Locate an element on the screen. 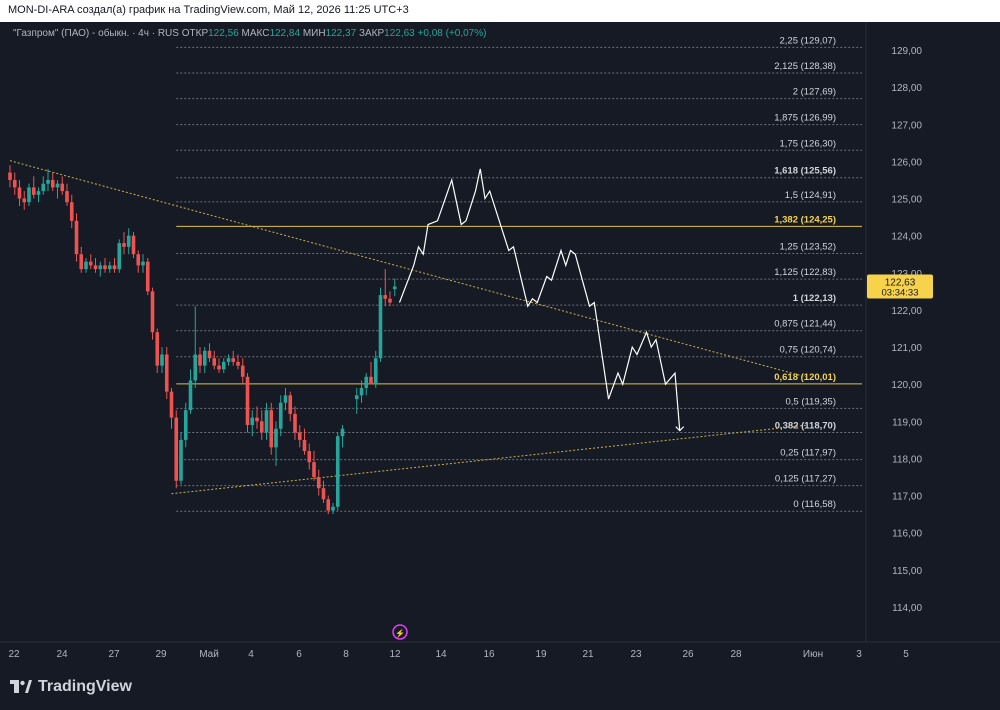  y-tick-label: 121,00 is located at coordinates (906, 348).